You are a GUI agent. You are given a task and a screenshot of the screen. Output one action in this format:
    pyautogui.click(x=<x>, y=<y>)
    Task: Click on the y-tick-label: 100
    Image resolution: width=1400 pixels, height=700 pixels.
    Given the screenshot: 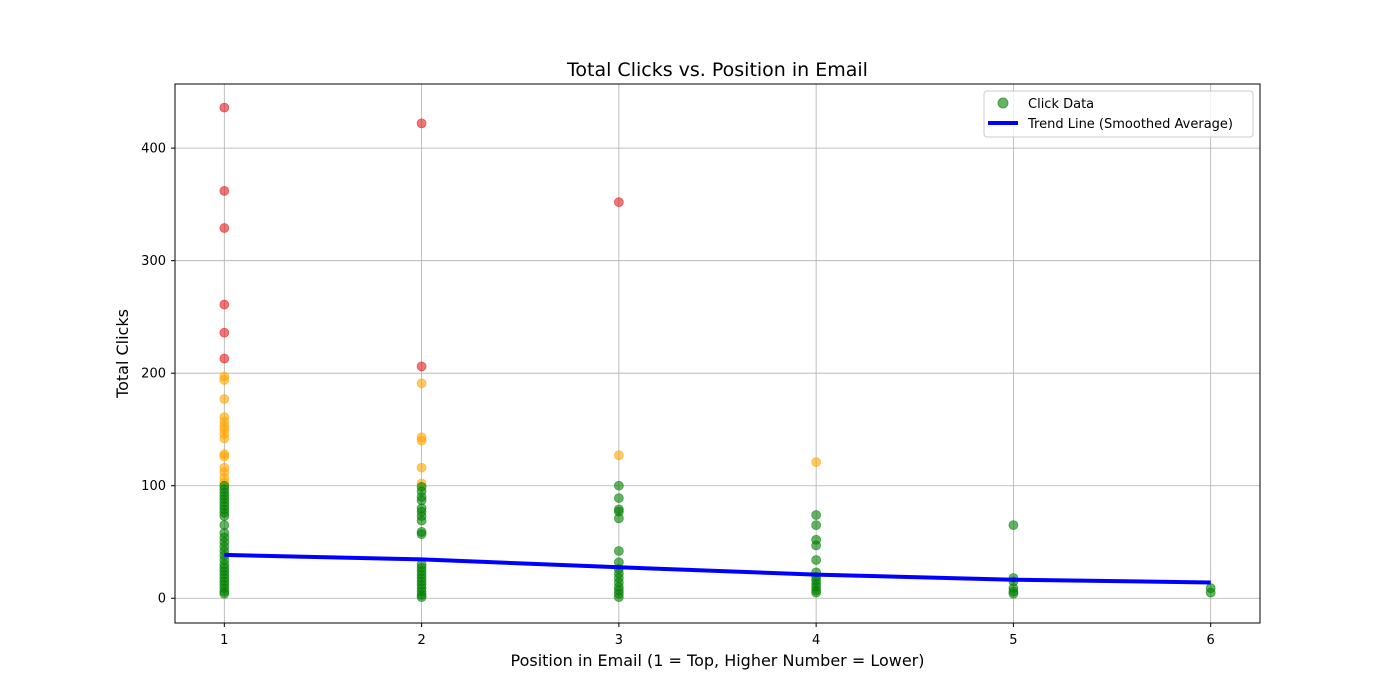 What is the action you would take?
    pyautogui.click(x=153, y=486)
    